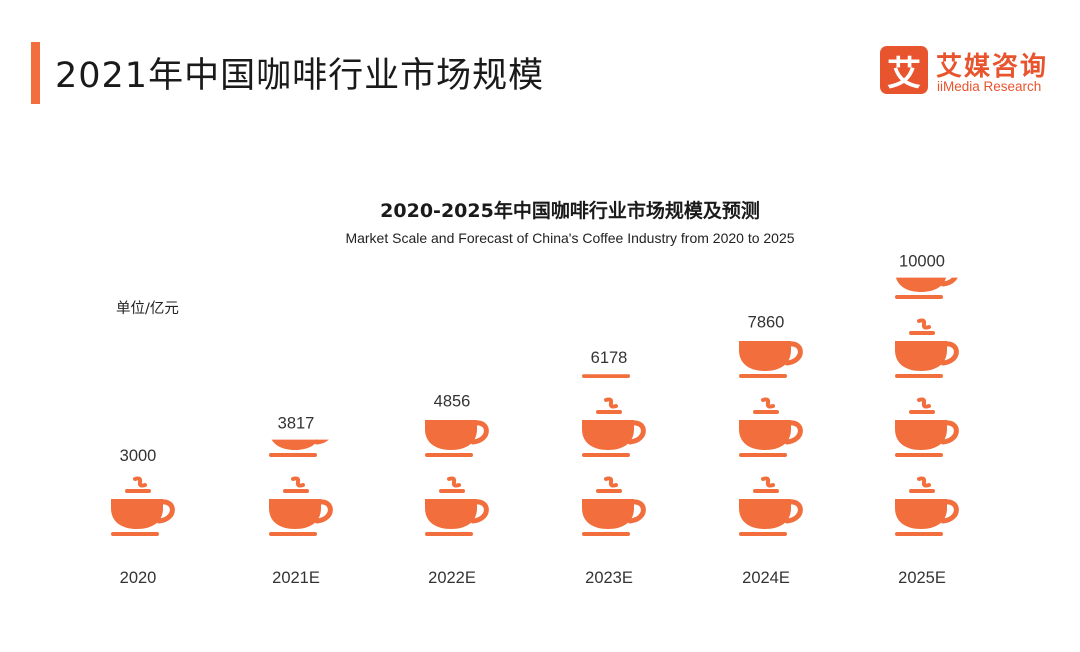  I want to click on bar-column-2025E: 10000 2025E, so click(927, 420).